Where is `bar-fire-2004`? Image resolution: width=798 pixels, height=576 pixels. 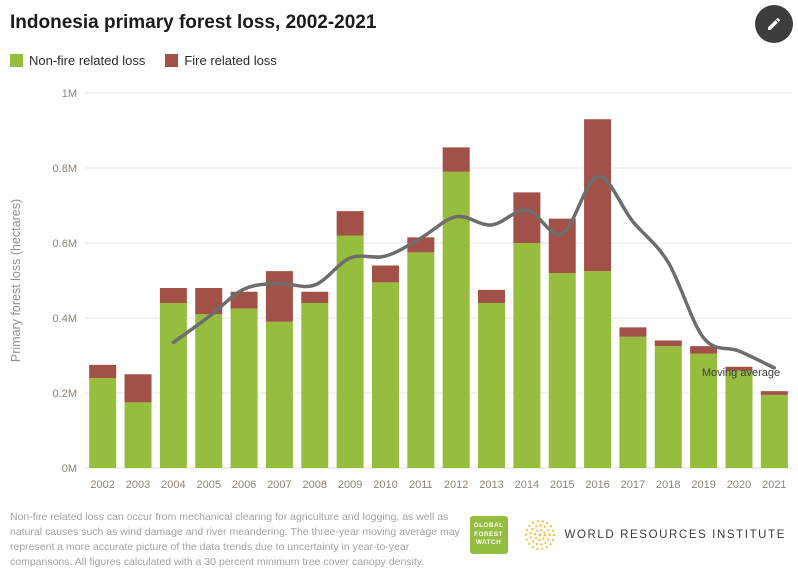 bar-fire-2004 is located at coordinates (173, 295).